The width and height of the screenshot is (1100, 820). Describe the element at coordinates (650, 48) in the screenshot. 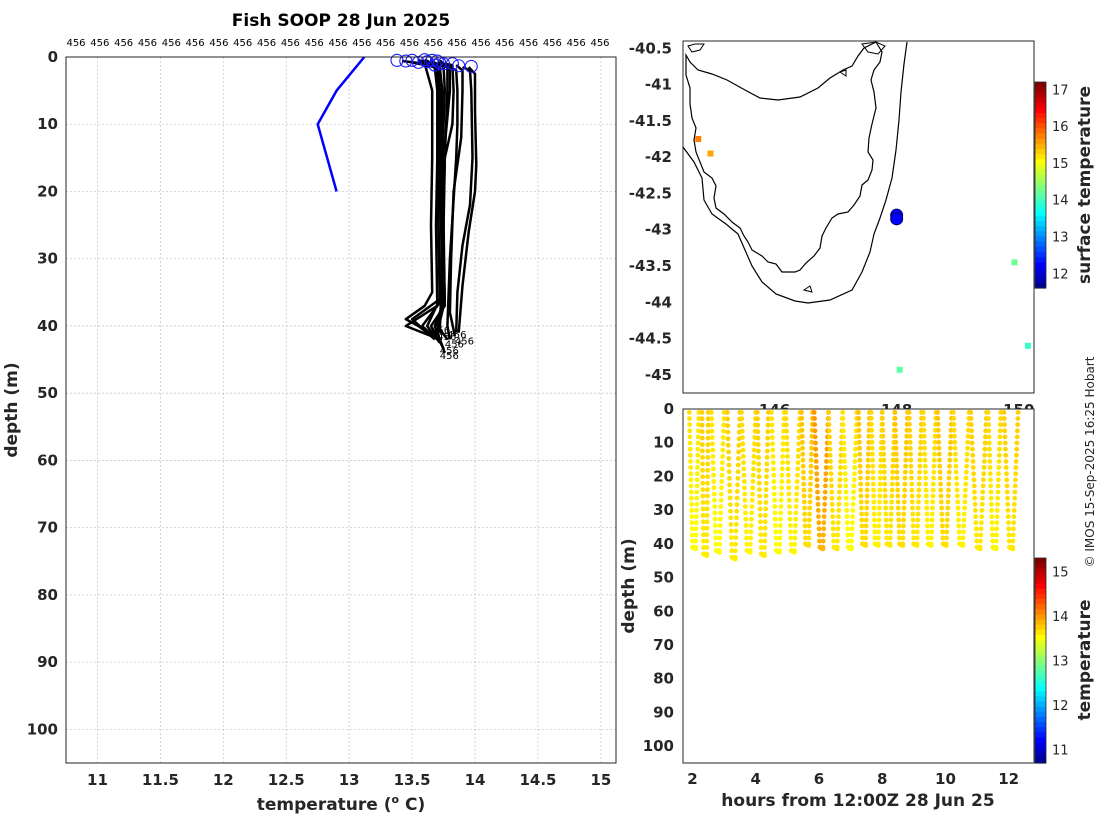

I see `map-lat-tick: -40.5` at that location.